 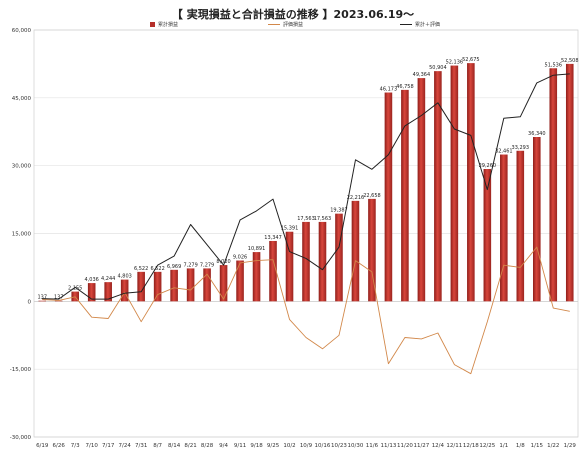 What do you see at coordinates (503, 446) in the screenshot?
I see `x-tick-label: 1/1` at bounding box center [503, 446].